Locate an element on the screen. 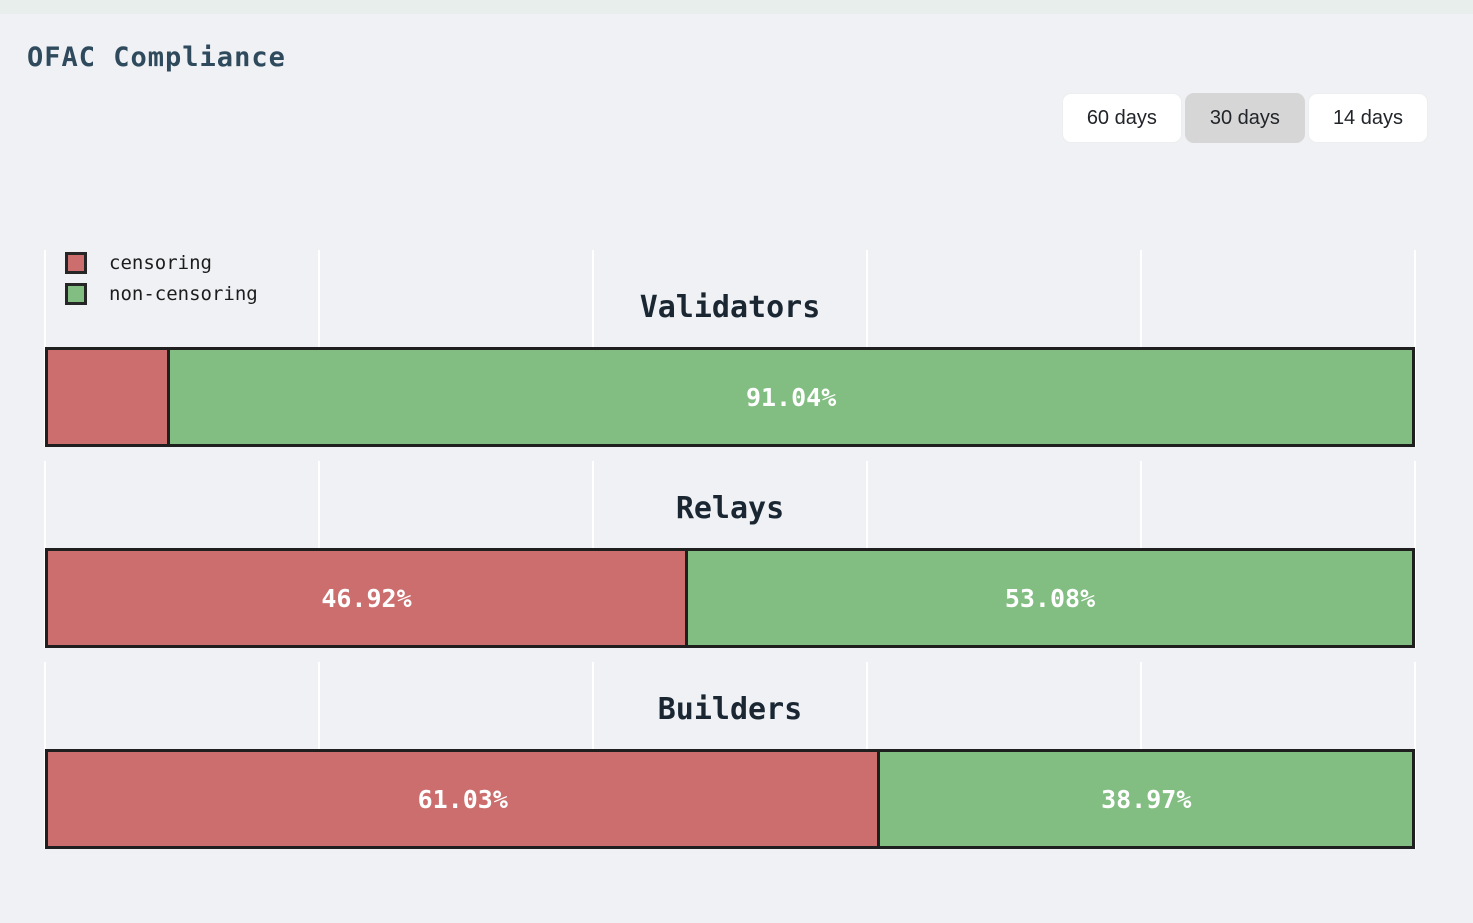 Image resolution: width=1473 pixels, height=923 pixels. legend-label: censoring is located at coordinates (160, 263).